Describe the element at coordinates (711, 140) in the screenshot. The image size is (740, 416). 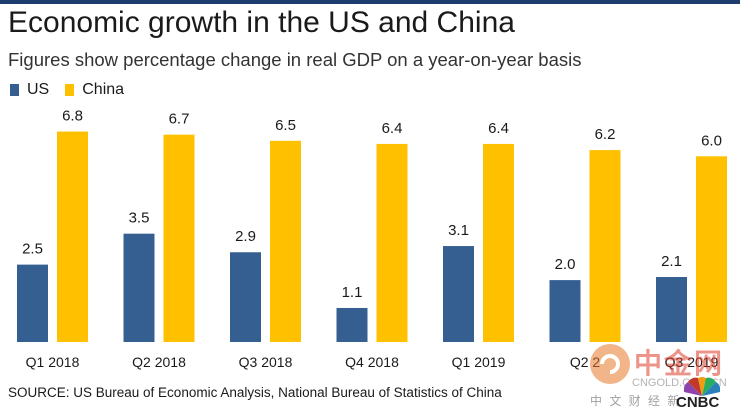
I see `data-label-china-6: 6.0` at that location.